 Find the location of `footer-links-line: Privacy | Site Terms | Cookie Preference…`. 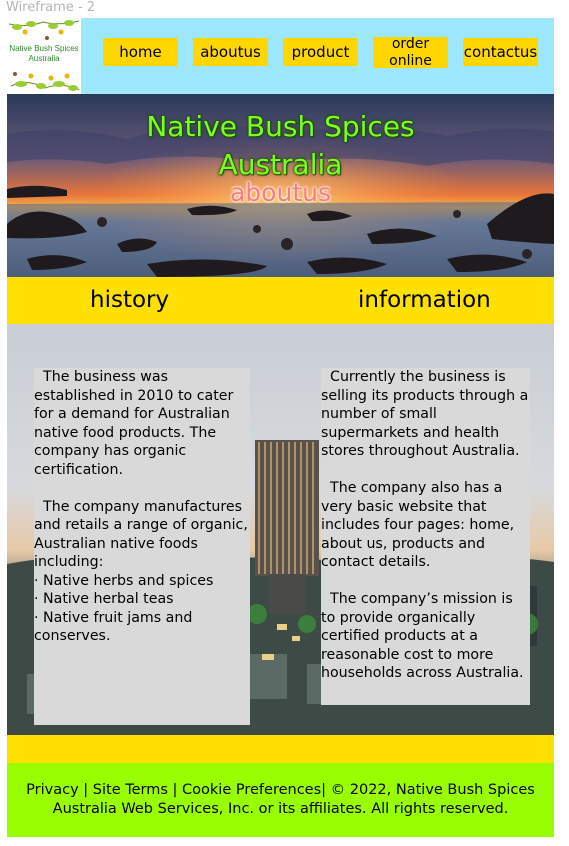

footer-links-line: Privacy | Site Terms | Cookie Preference… is located at coordinates (280, 790).